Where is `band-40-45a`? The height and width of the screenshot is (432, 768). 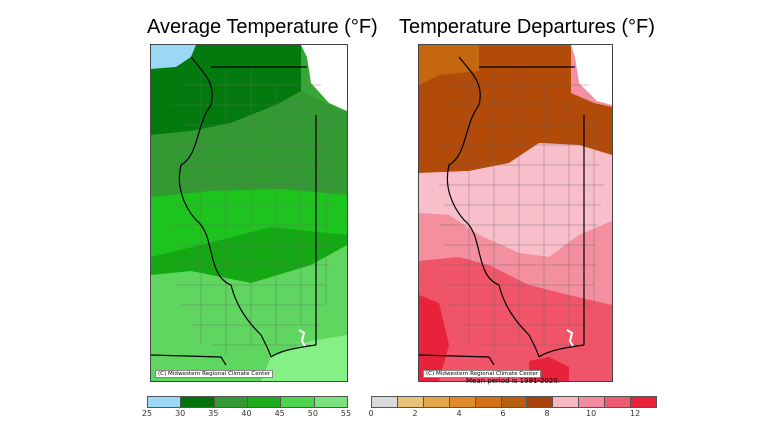 band-40-45a is located at coordinates (249, 223).